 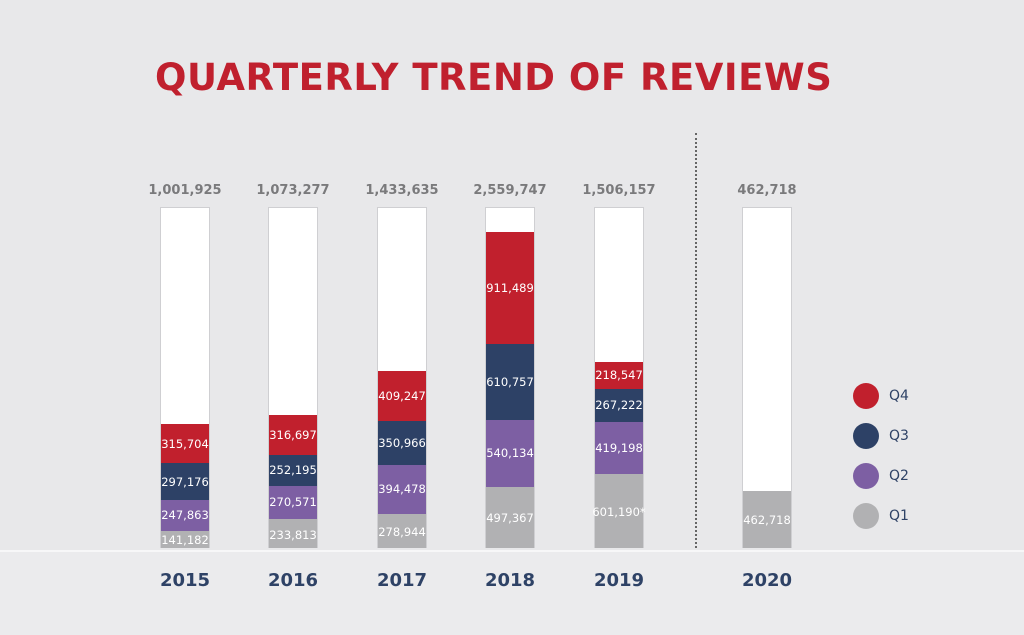 What do you see at coordinates (510, 288) in the screenshot?
I see `segment-q4-2018: 911,489` at bounding box center [510, 288].